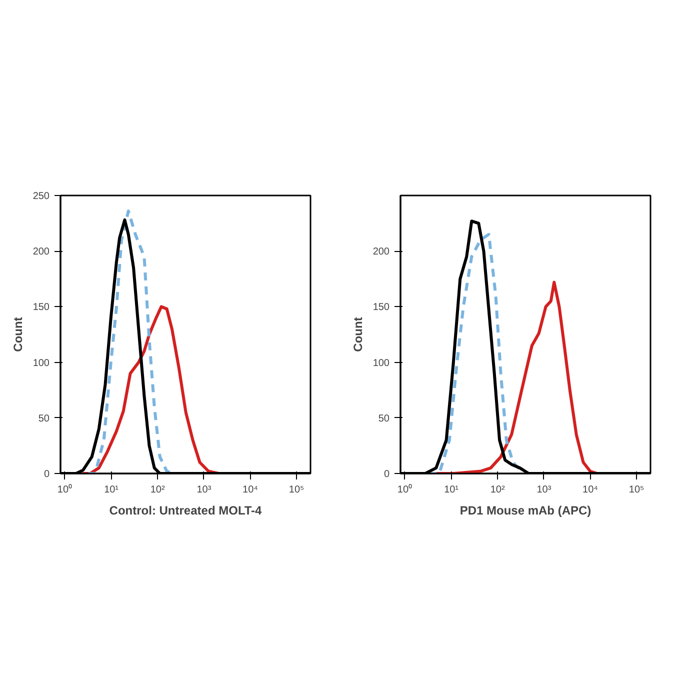 Image resolution: width=700 pixels, height=700 pixels. What do you see at coordinates (185, 511) in the screenshot?
I see `x-axis-title: Control: Untreated MOLT-4` at bounding box center [185, 511].